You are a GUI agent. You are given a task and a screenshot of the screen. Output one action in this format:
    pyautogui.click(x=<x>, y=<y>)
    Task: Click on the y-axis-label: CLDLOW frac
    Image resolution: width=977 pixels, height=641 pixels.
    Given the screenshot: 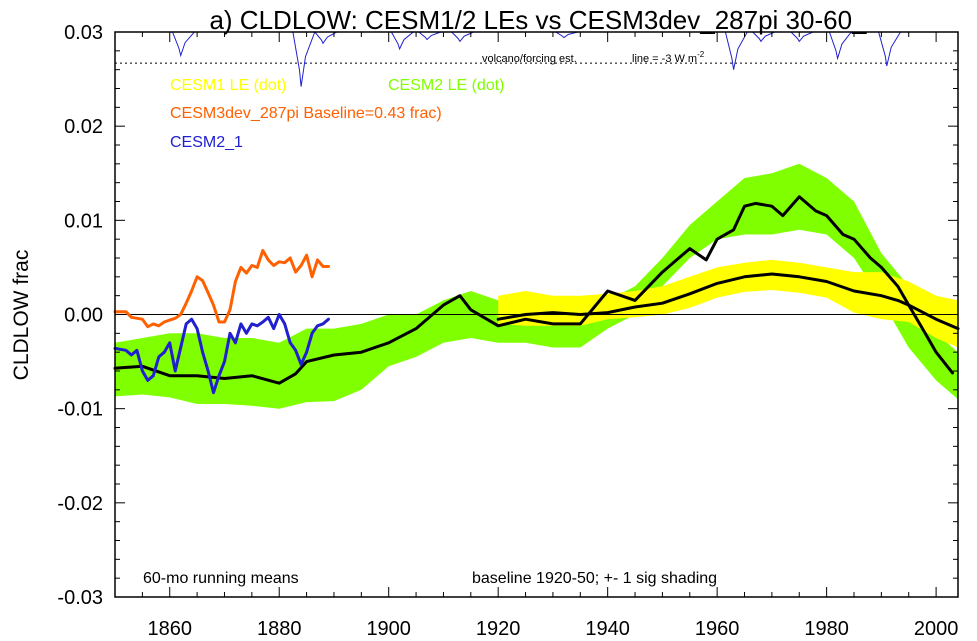 What is the action you would take?
    pyautogui.click(x=21, y=315)
    